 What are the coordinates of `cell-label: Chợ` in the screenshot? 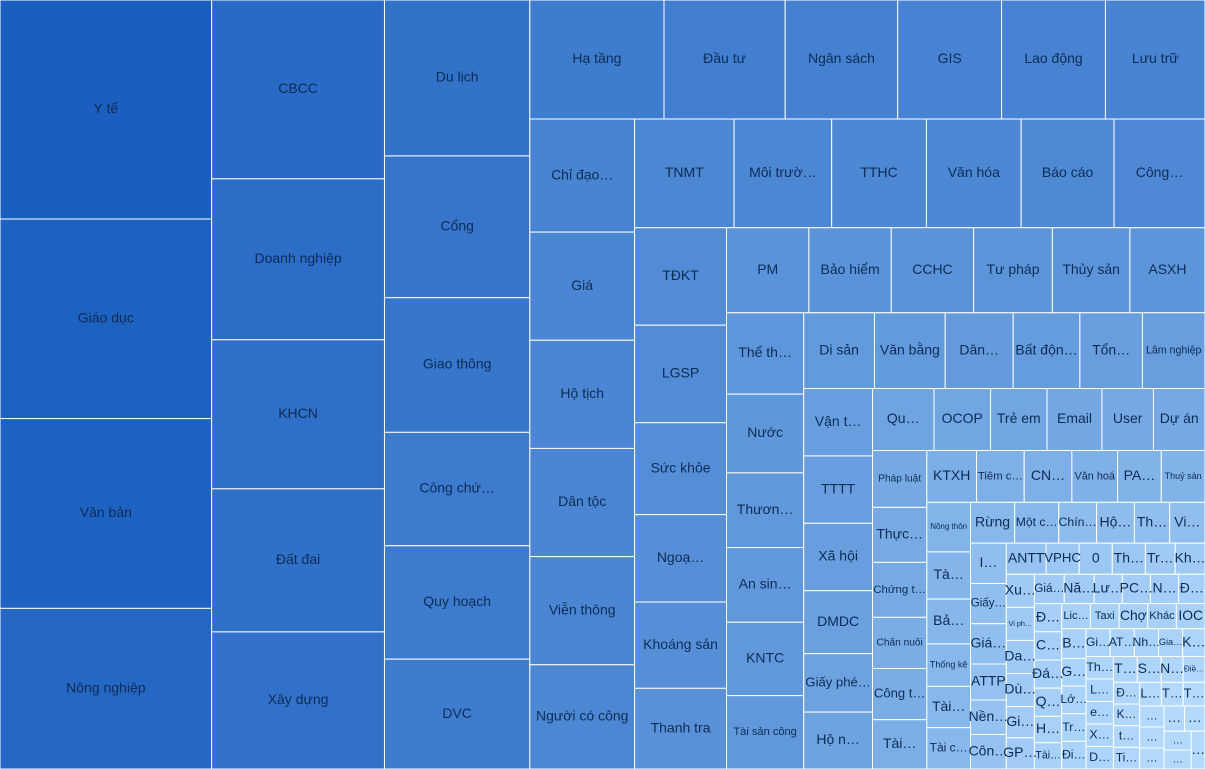 It's located at (1133, 615).